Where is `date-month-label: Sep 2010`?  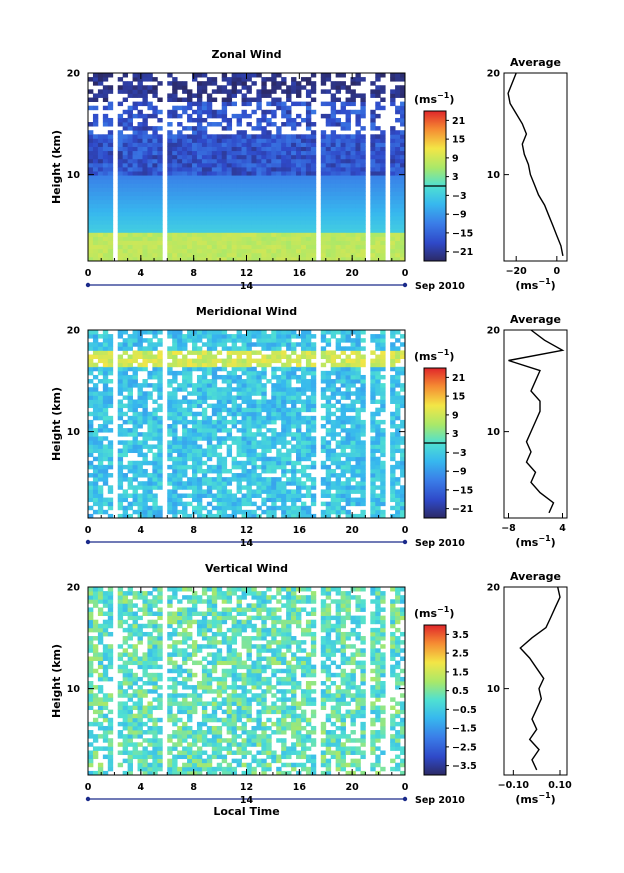 date-month-label: Sep 2010 is located at coordinates (440, 286).